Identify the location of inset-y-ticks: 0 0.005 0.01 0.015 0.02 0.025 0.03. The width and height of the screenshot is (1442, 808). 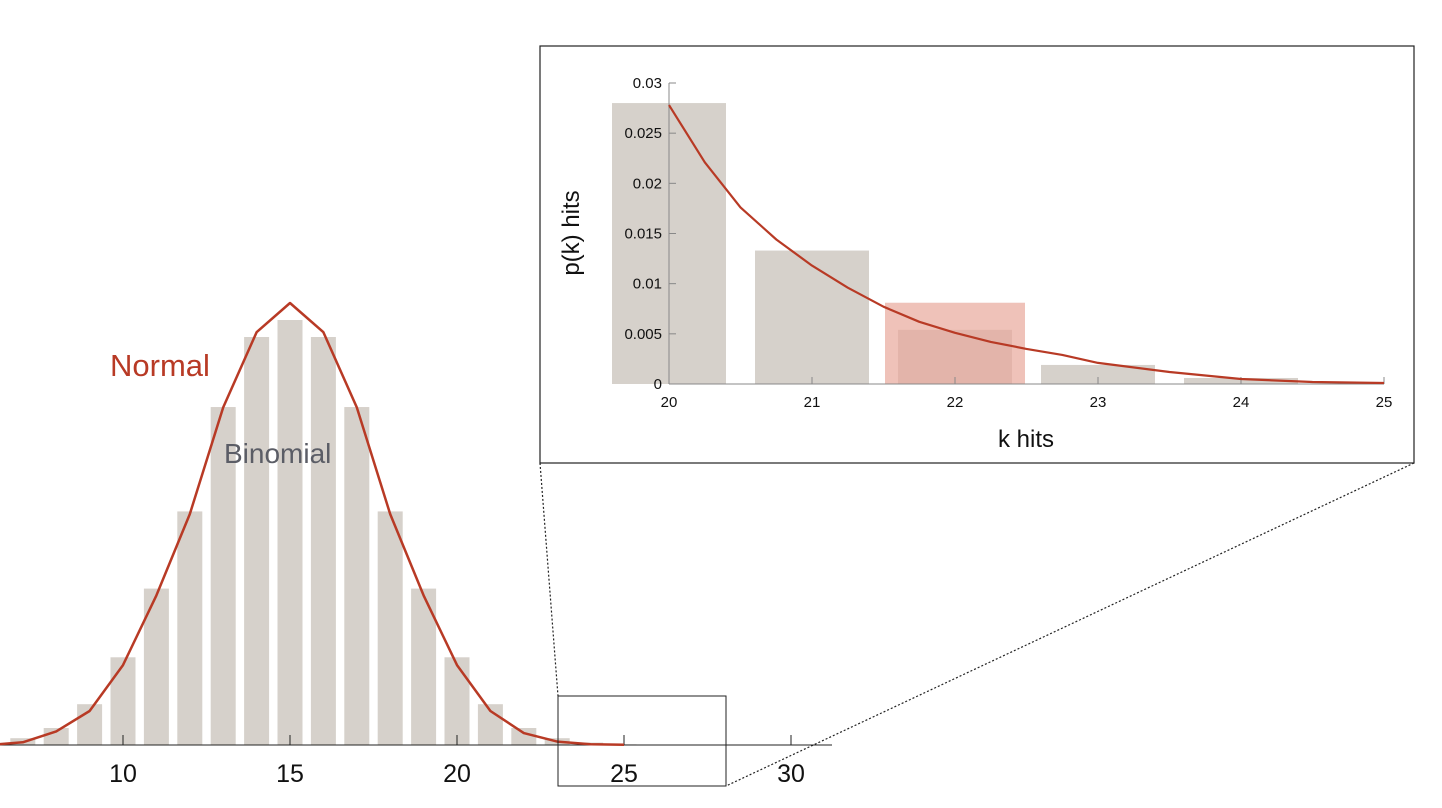
(650, 234).